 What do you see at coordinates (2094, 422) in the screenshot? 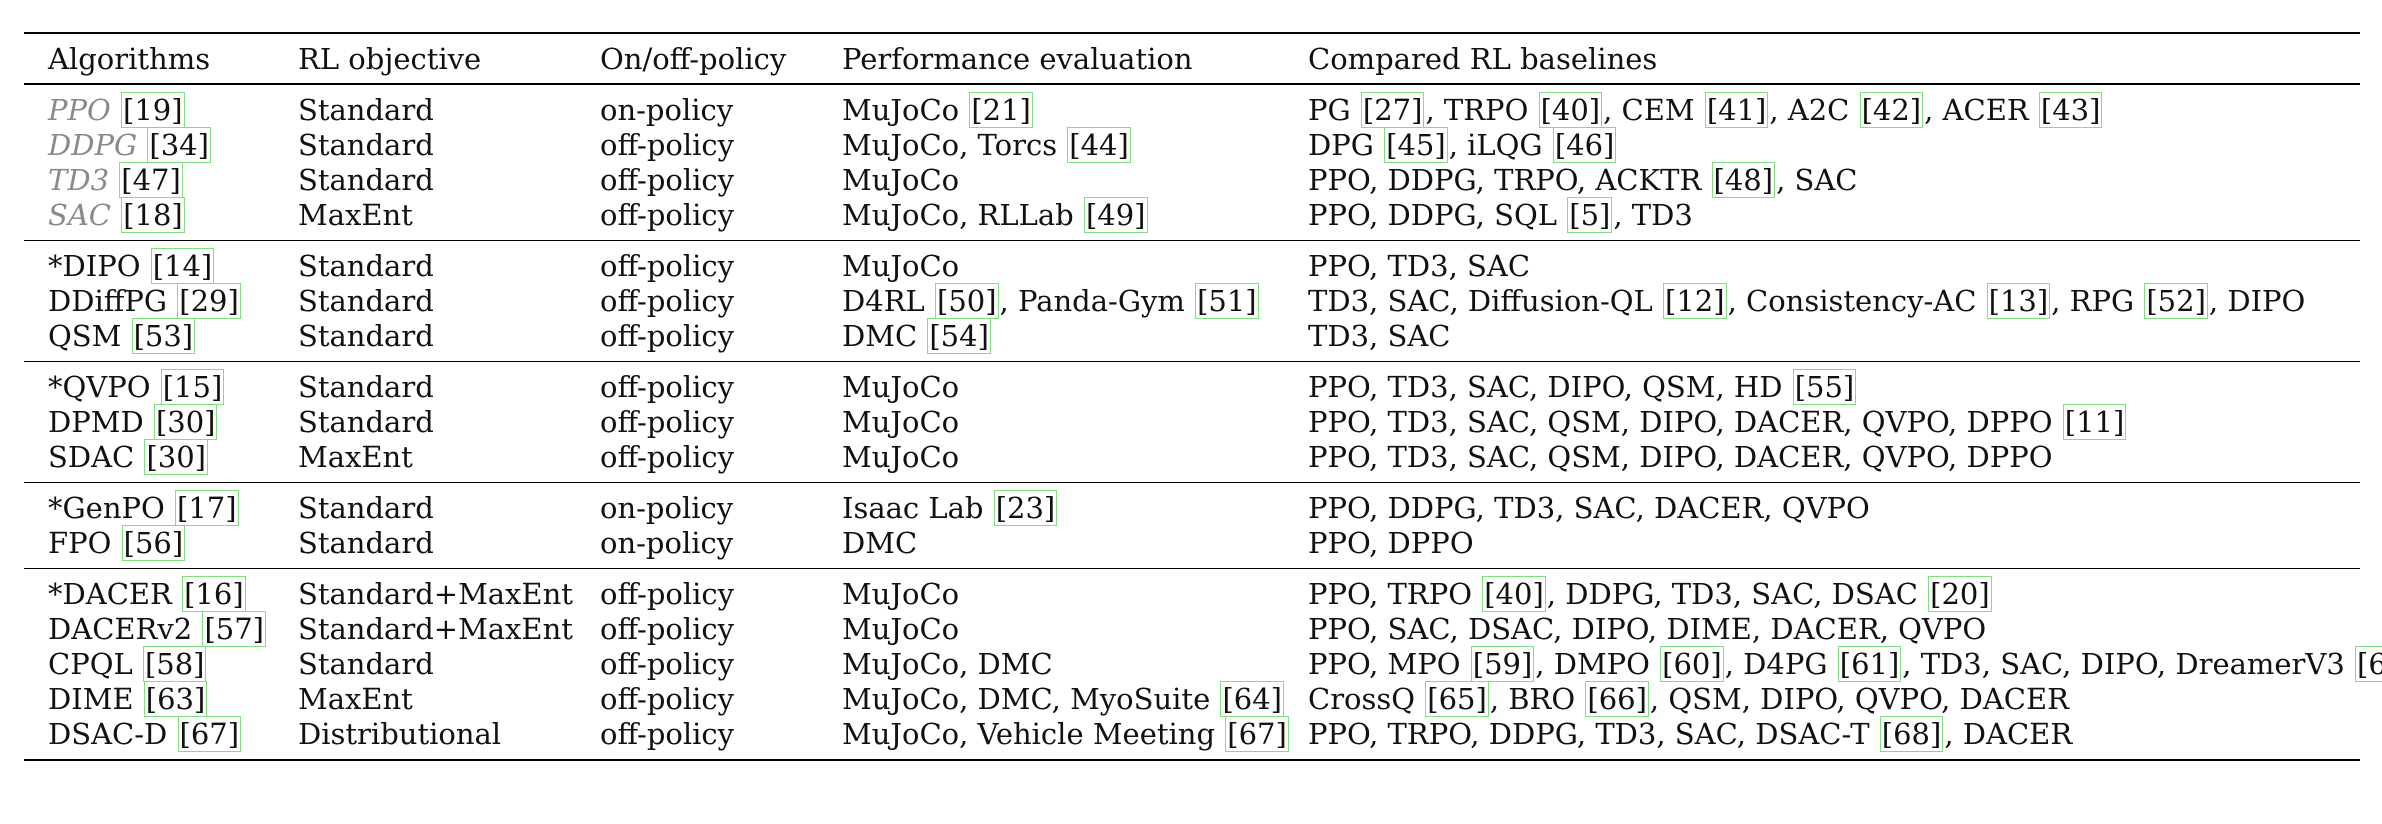
I see `citation-link: [11]` at bounding box center [2094, 422].